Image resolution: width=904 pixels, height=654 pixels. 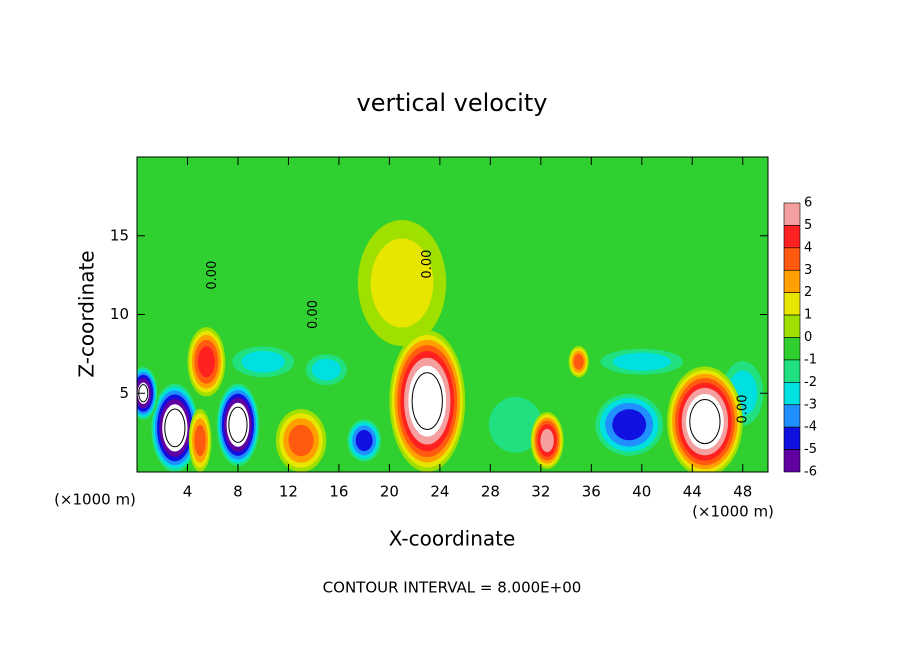 What do you see at coordinates (692, 492) in the screenshot?
I see `x-tick-label: 44` at bounding box center [692, 492].